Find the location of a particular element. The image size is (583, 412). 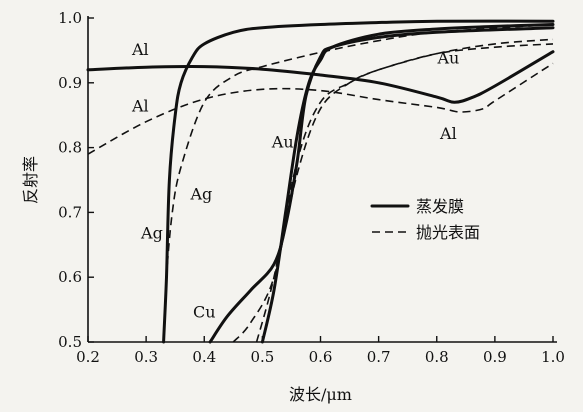

legend-label: 蒸发膜 is located at coordinates (440, 206).